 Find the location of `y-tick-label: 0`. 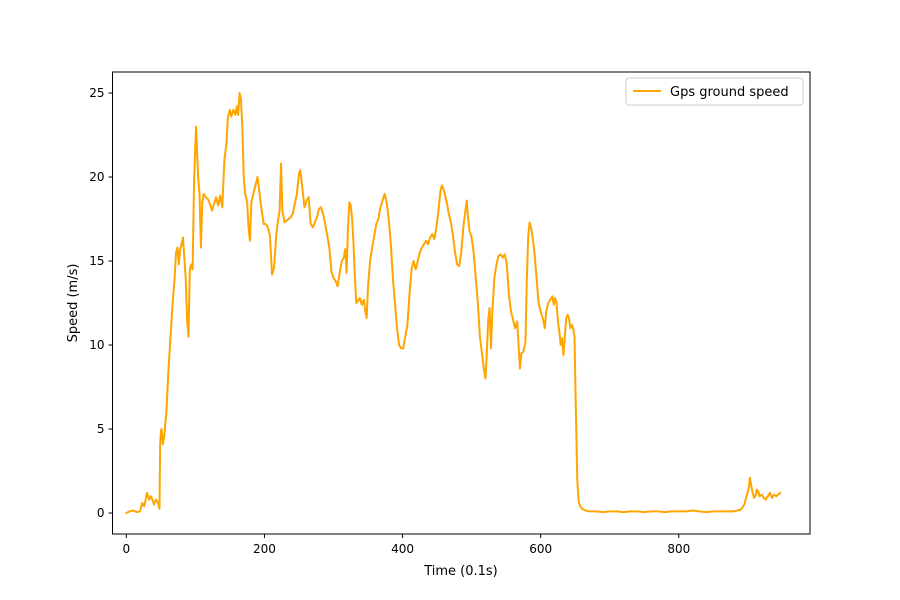

y-tick-label: 0 is located at coordinates (101, 513).